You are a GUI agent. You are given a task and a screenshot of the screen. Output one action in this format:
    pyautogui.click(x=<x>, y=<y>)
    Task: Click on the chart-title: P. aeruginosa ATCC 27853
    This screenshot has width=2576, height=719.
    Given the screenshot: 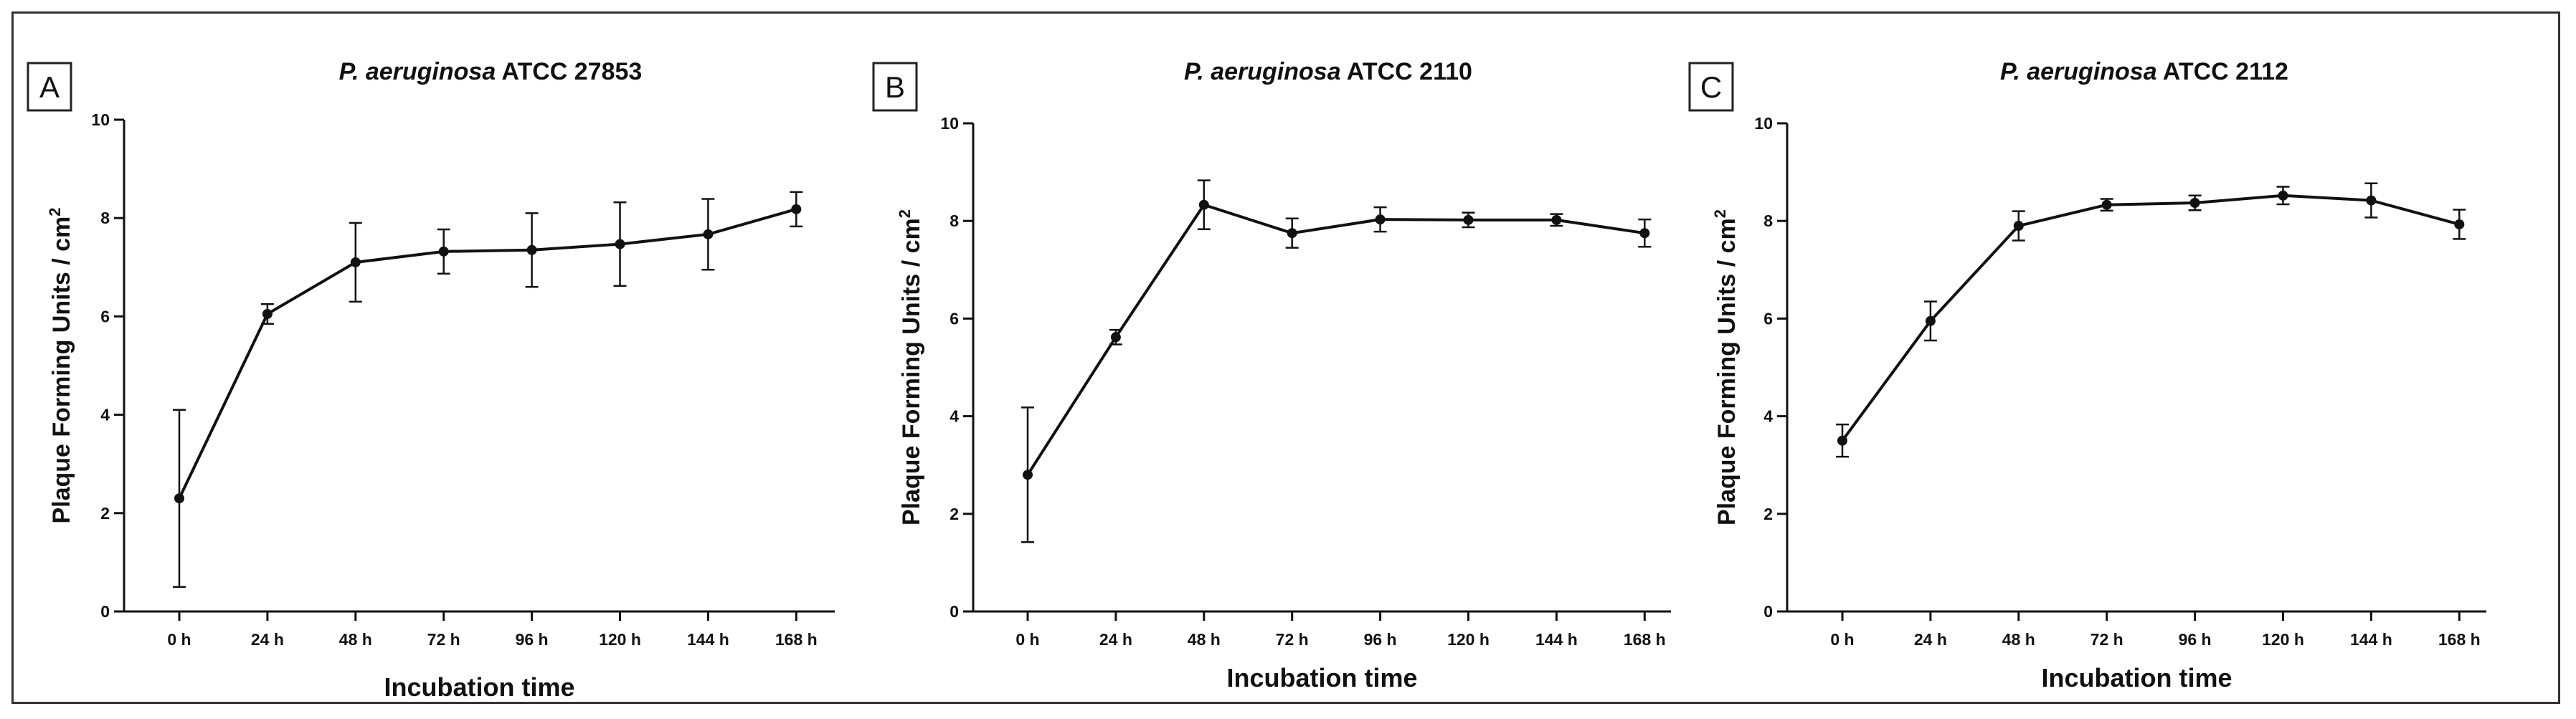 What is the action you would take?
    pyautogui.click(x=491, y=71)
    